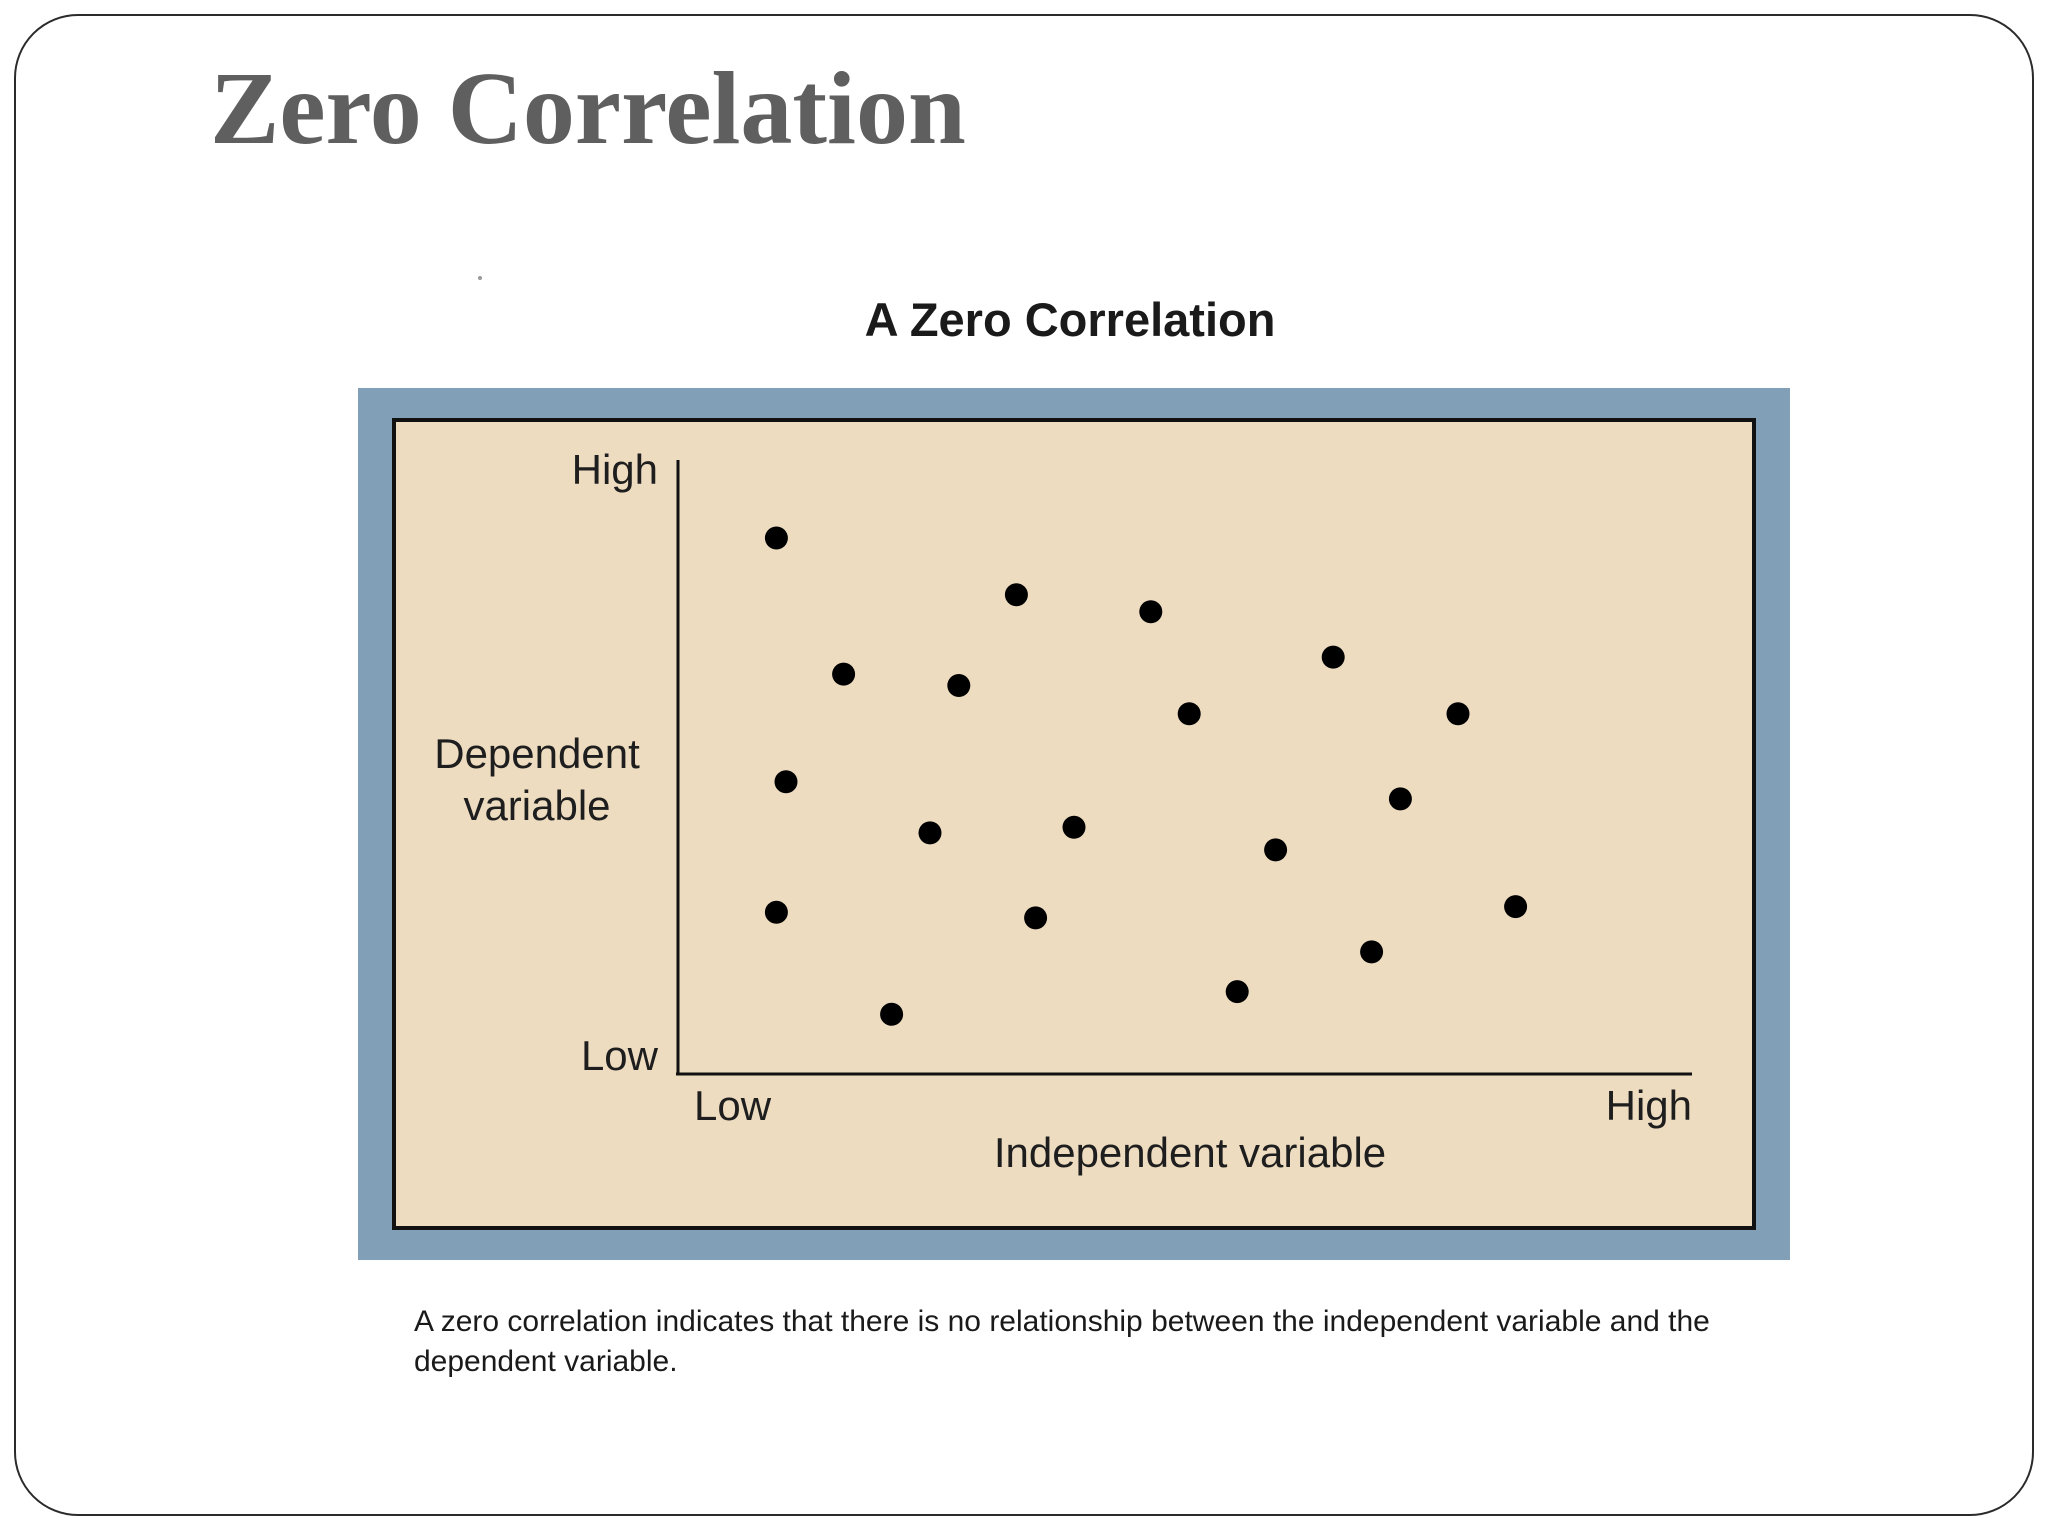 This screenshot has height=1536, width=2048. Describe the element at coordinates (1649, 1105) in the screenshot. I see `x-tick-label-high: High` at that location.